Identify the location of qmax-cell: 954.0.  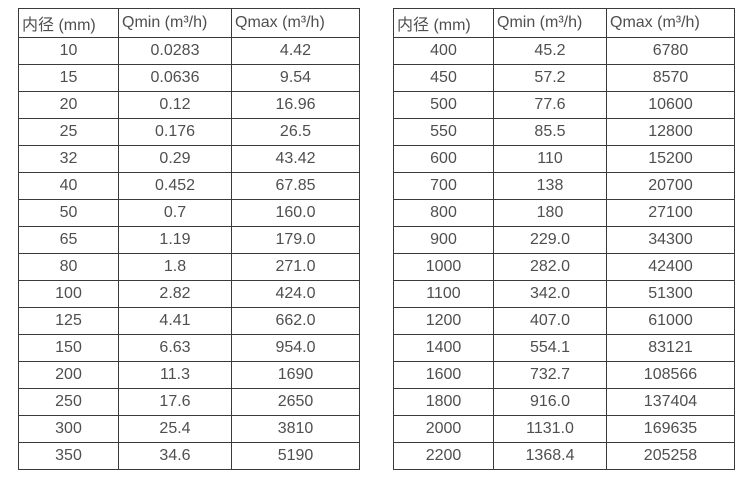
(295, 348).